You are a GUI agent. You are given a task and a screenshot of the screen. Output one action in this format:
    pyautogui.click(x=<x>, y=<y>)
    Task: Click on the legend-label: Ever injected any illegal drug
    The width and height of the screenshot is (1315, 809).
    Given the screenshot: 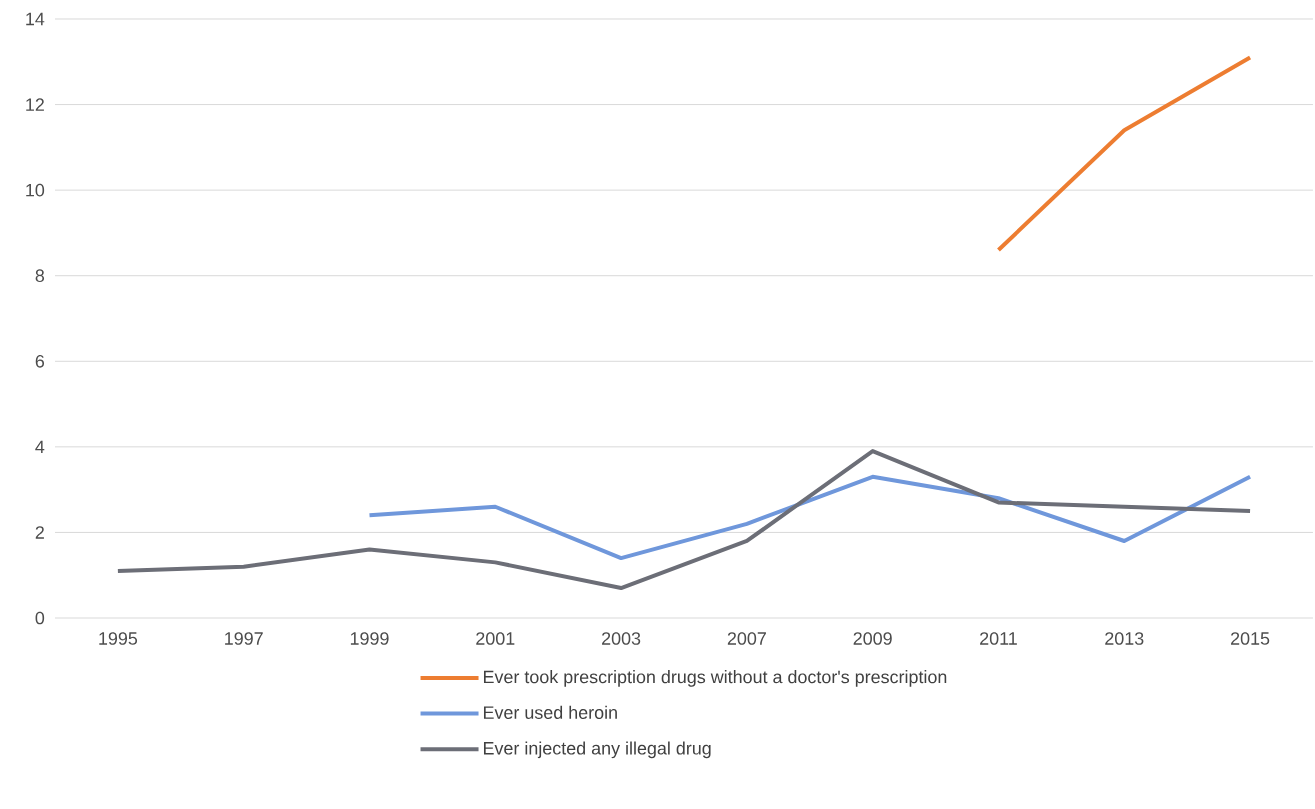 What is the action you would take?
    pyautogui.click(x=597, y=750)
    